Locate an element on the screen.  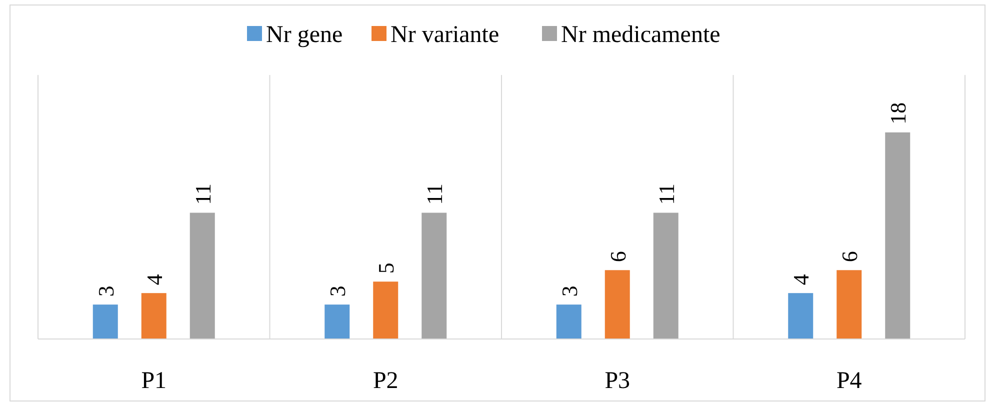
legend-label: Nr gene is located at coordinates (304, 35).